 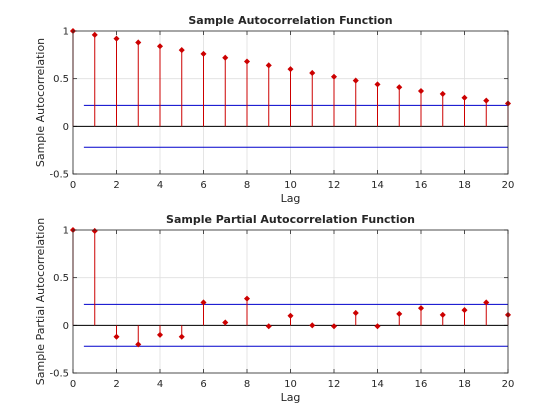 What do you see at coordinates (421, 185) in the screenshot?
I see `acf-x-tick-label: 16` at bounding box center [421, 185].